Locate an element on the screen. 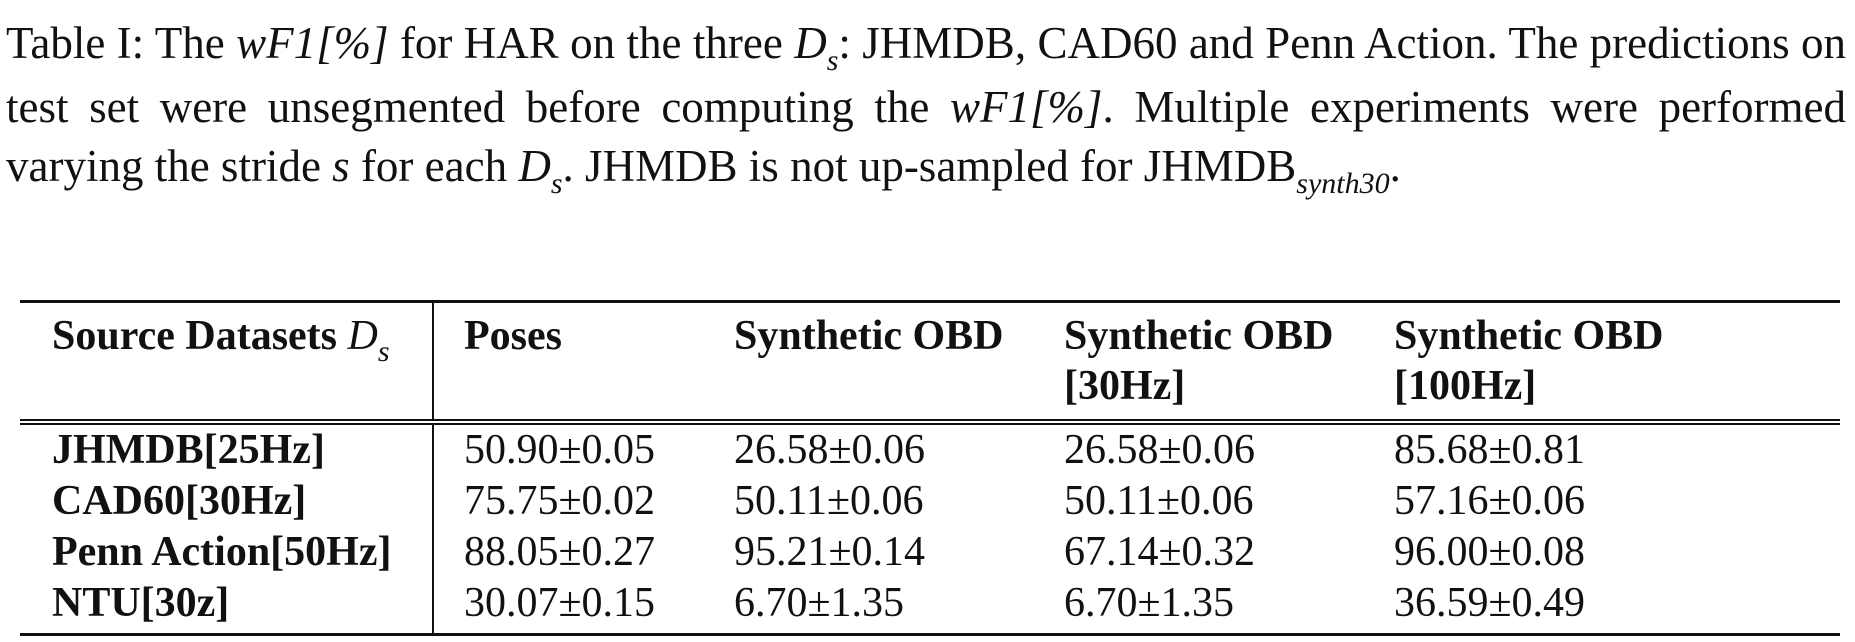  cell-obd100: 85.68±0.81 is located at coordinates (1602, 447).